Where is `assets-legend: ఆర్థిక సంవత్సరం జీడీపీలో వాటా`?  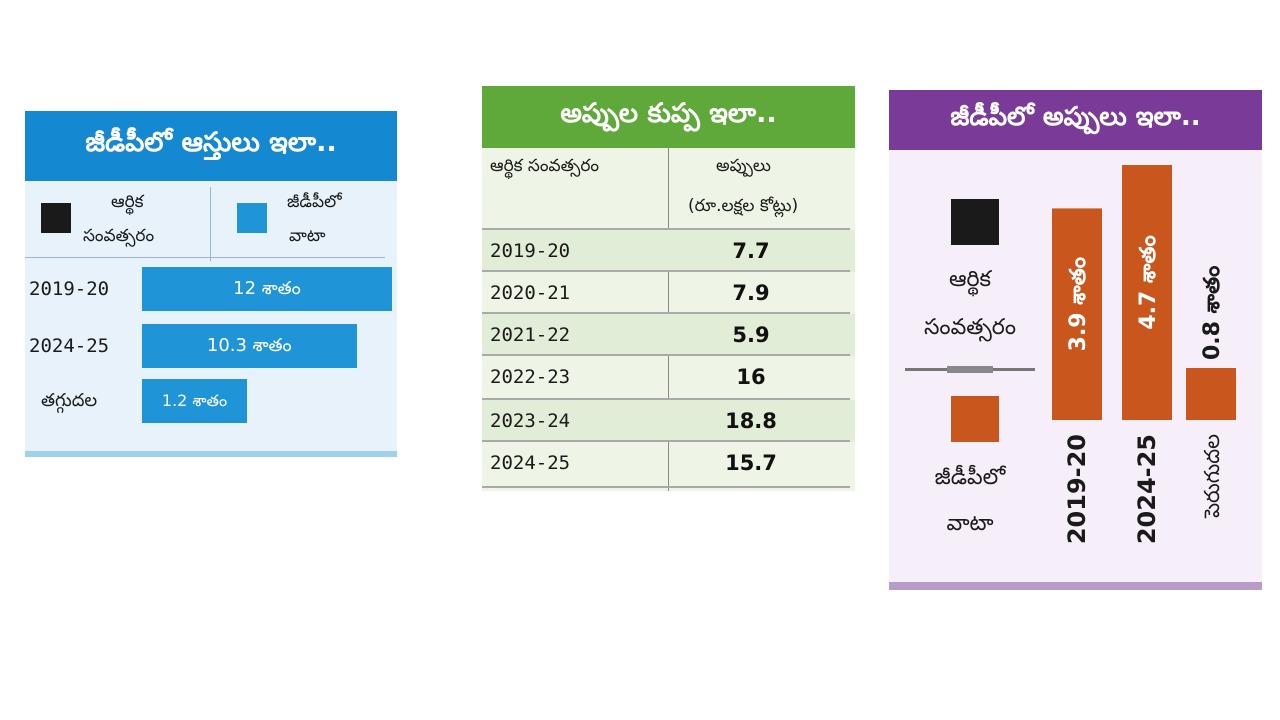
assets-legend: ఆర్థిక సంవత్సరం జీడీపీలో వాటా is located at coordinates (211, 225).